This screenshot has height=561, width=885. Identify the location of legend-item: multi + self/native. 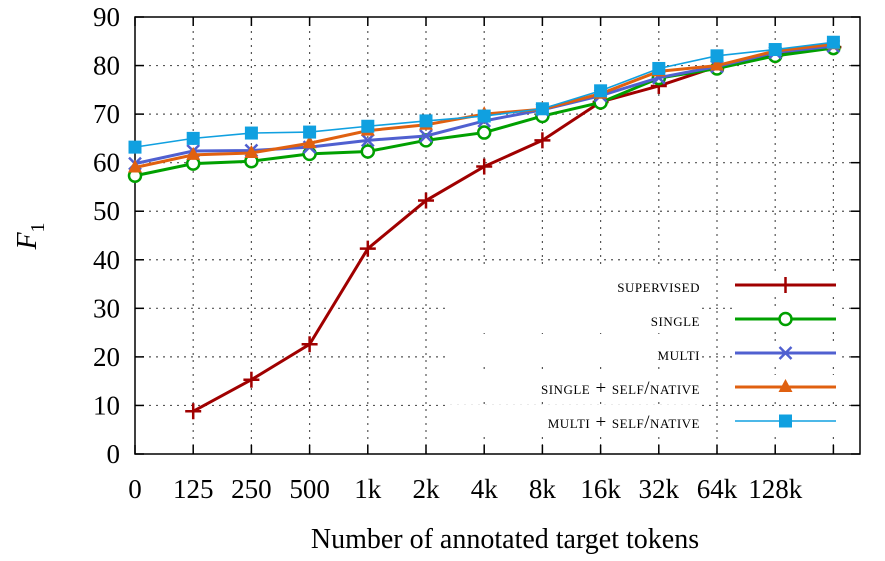
(644, 420).